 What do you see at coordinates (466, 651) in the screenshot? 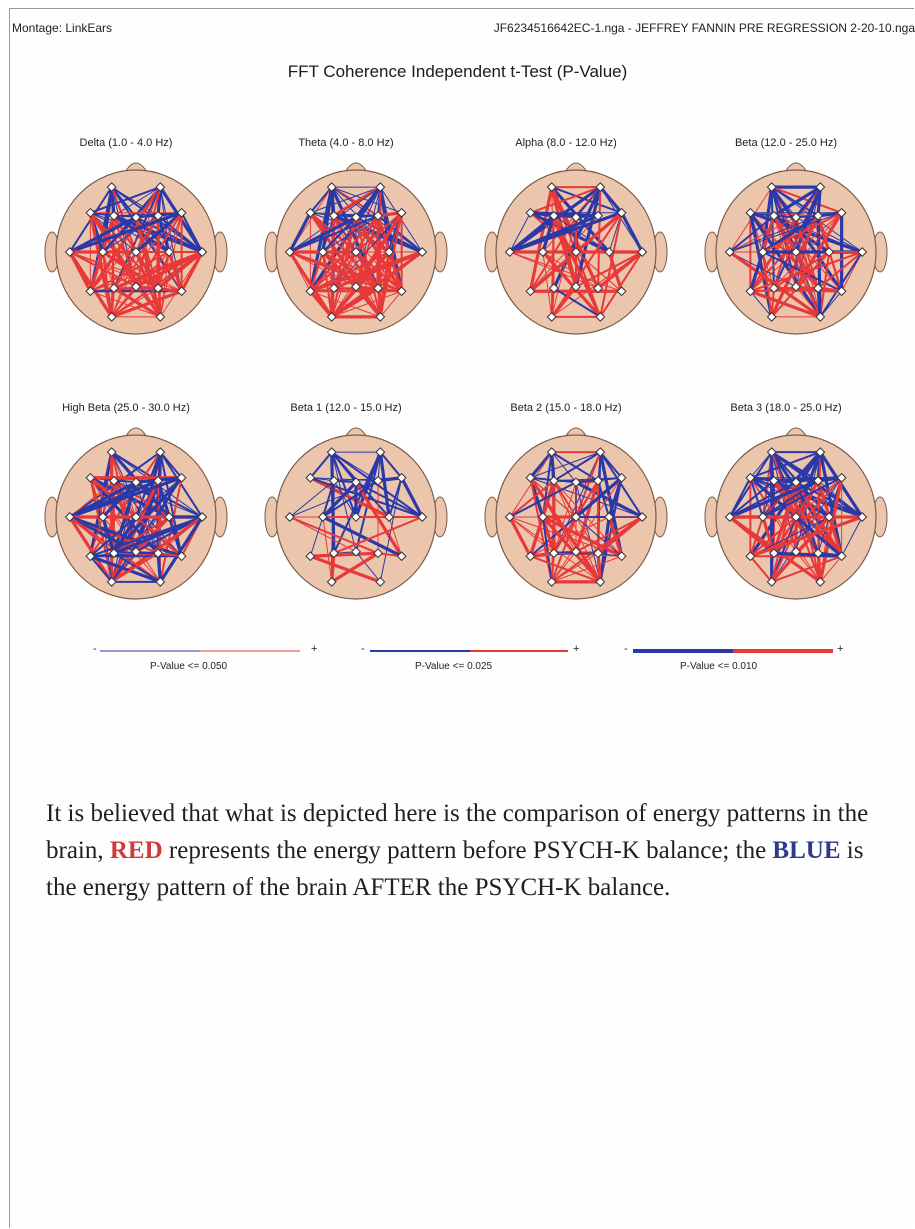
I see `legend-bars` at bounding box center [466, 651].